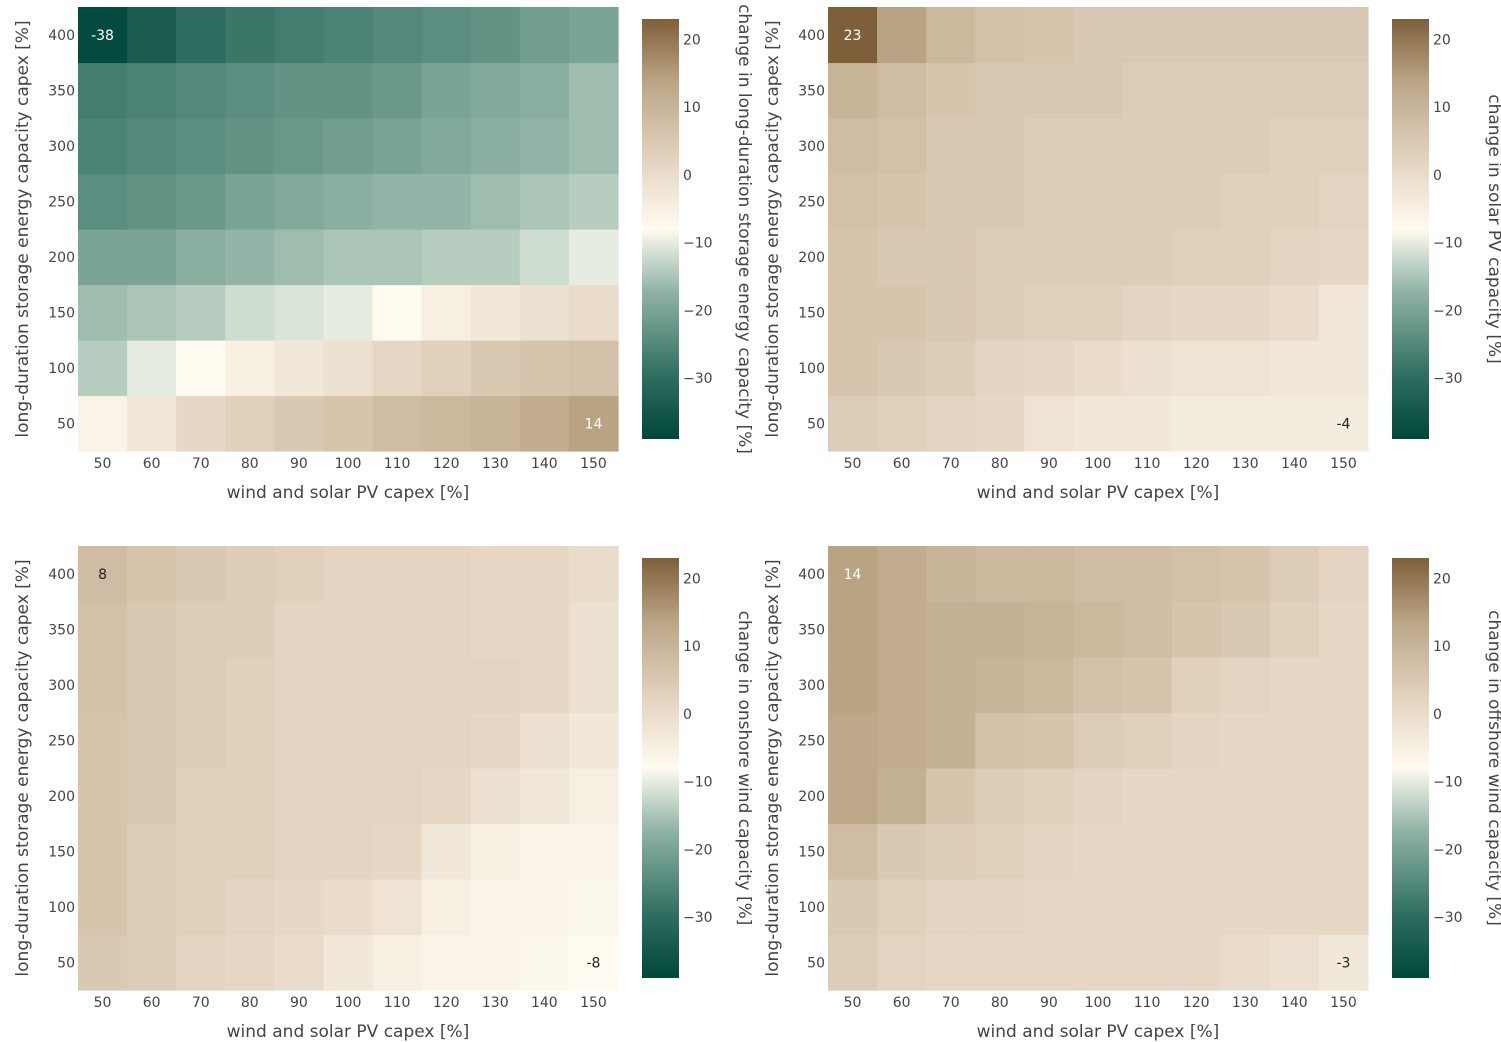 The height and width of the screenshot is (1042, 1501). Describe the element at coordinates (1437, 715) in the screenshot. I see `colorbar-tick-label: 0` at that location.